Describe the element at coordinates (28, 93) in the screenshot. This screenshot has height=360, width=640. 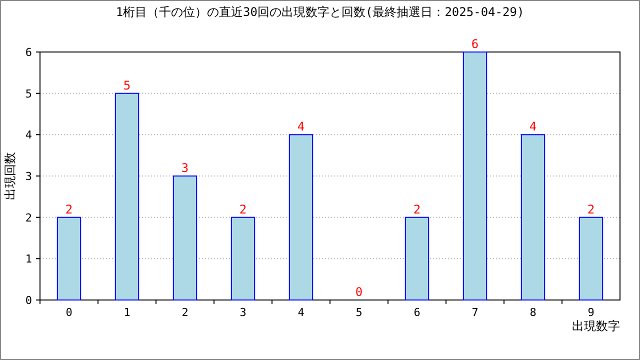
I see `y-tick-label: 5` at that location.